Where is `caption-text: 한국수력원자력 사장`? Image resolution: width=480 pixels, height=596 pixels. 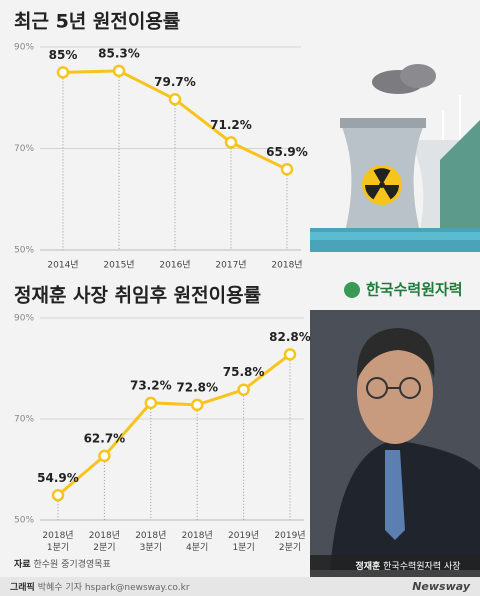
caption-text: 한국수력원자력 사장 is located at coordinates (421, 566).